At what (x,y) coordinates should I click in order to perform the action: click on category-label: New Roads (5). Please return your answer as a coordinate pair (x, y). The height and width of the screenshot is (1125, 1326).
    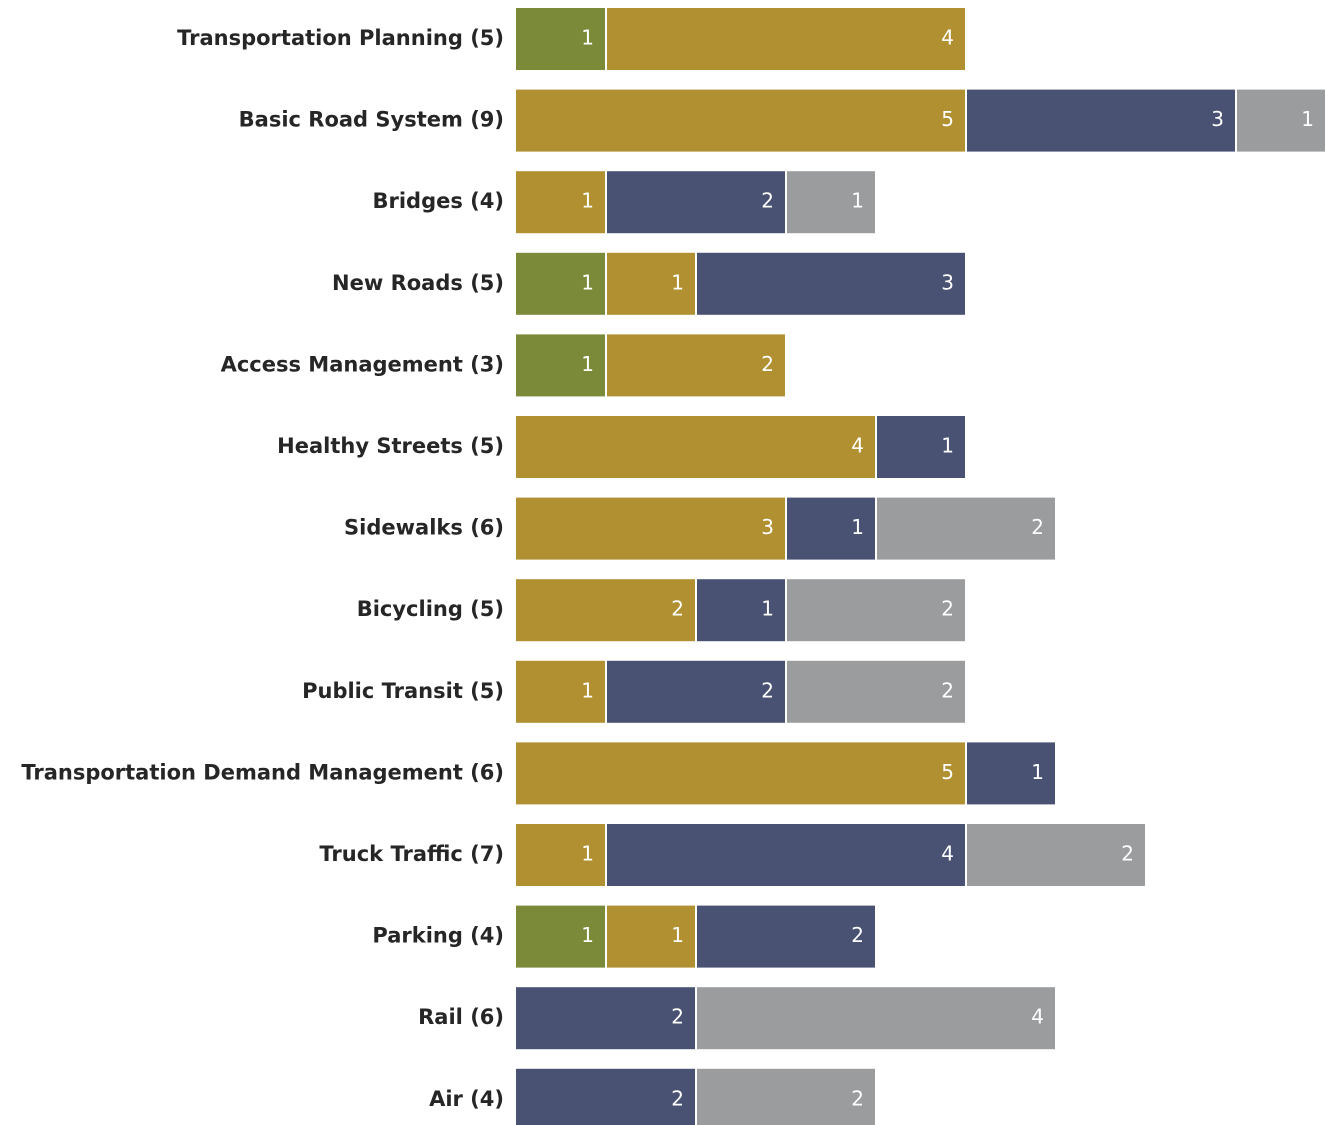
    Looking at the image, I should click on (418, 283).